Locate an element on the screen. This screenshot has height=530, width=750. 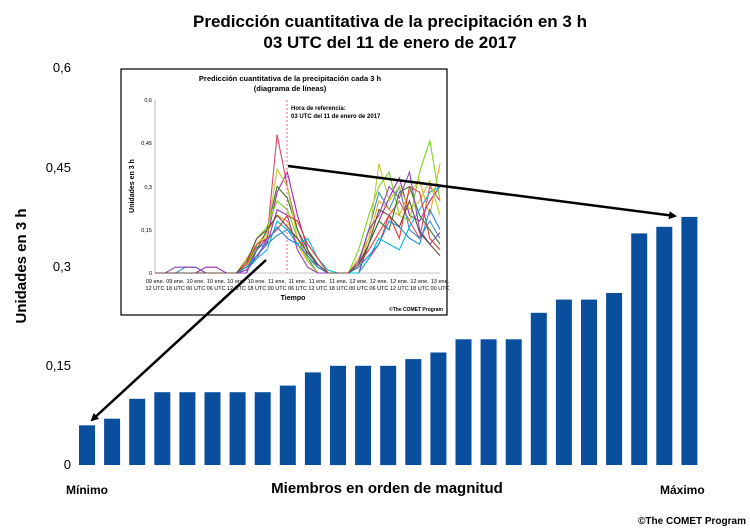
inset-y-axis-title: Unidades en 3 h is located at coordinates (132, 186).